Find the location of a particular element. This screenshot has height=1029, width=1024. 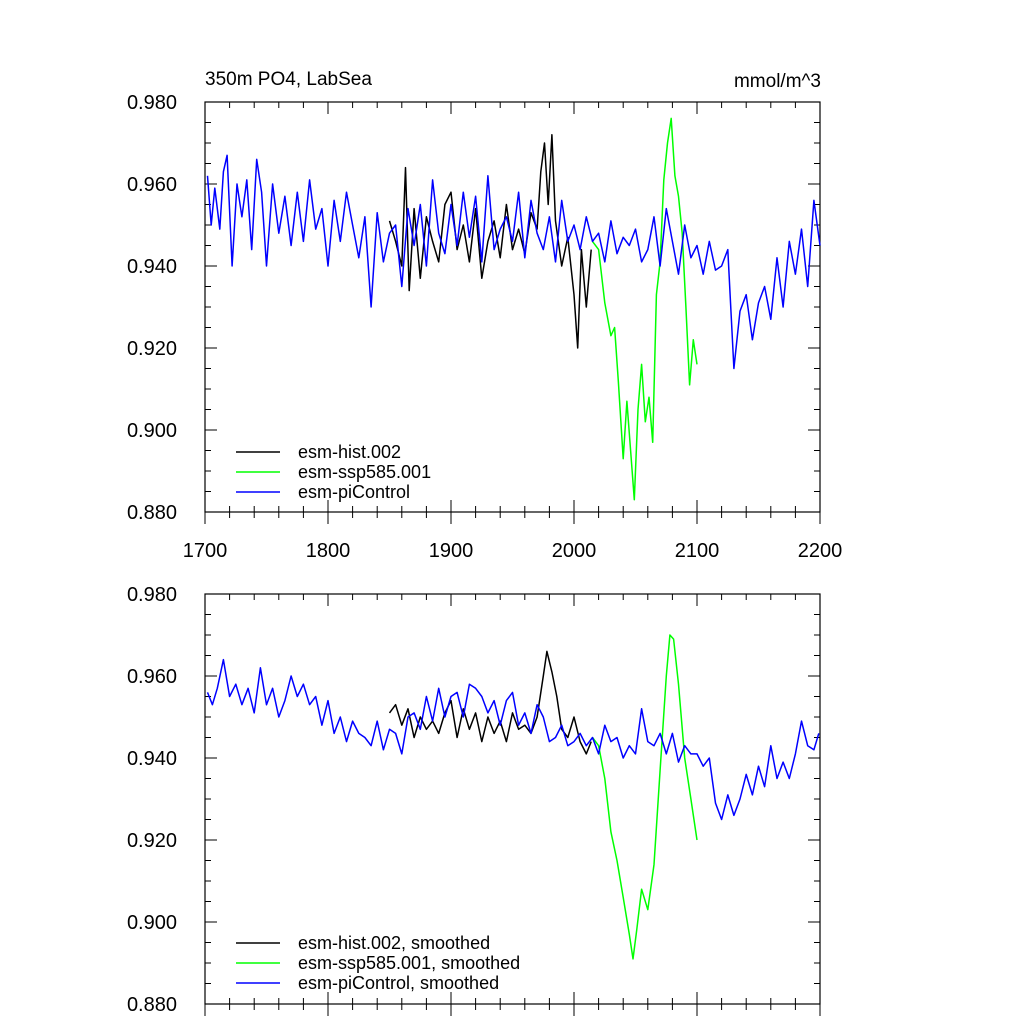

legend-label: esm-ssp585.001 is located at coordinates (364, 472).